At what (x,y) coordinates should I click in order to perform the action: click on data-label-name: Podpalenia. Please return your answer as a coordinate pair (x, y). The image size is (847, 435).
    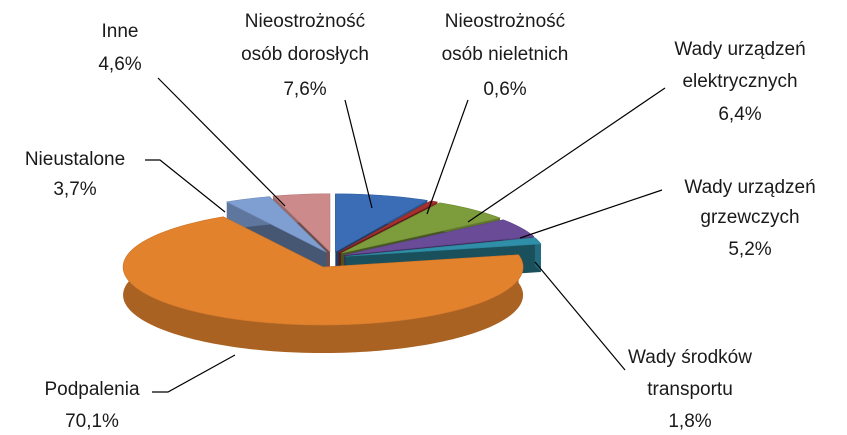
    Looking at the image, I should click on (92, 389).